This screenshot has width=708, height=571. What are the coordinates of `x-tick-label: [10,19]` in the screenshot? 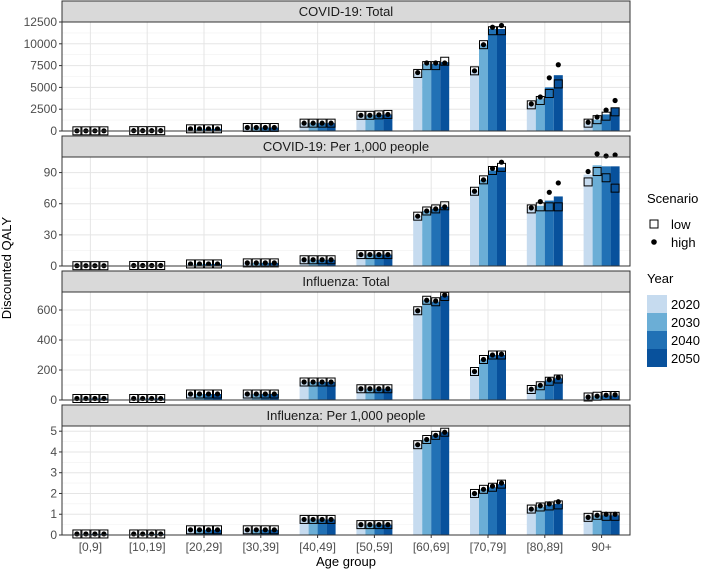 It's located at (147, 547).